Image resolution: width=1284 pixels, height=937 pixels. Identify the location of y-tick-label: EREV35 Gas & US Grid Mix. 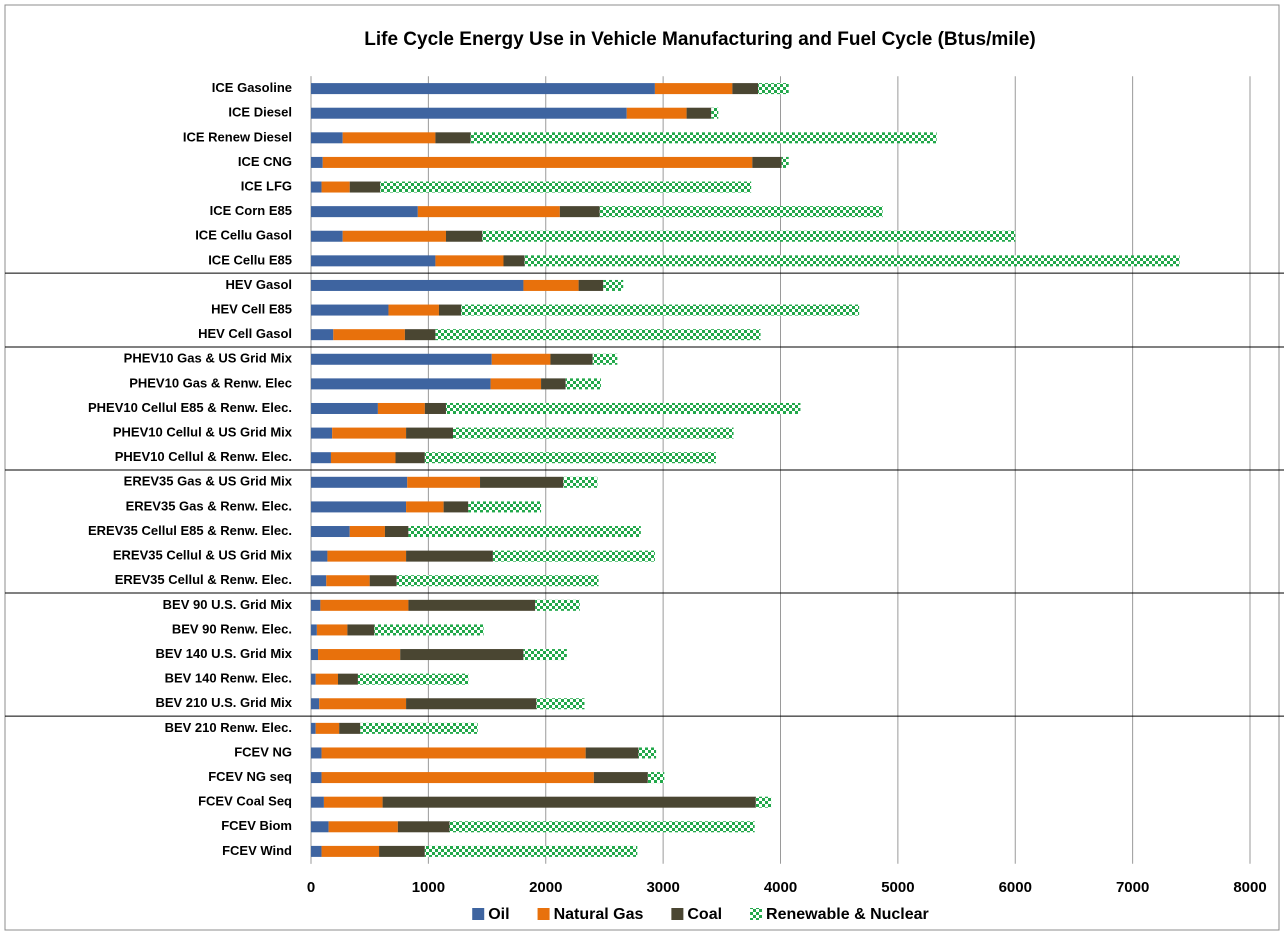
(208, 481).